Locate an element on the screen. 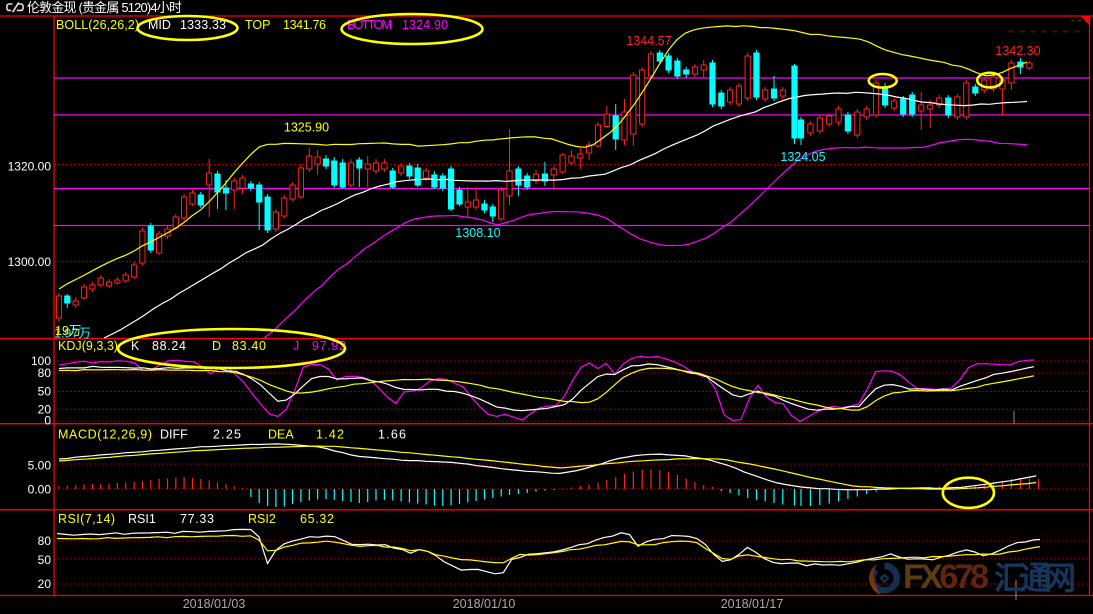  svg-text: KDJ(9,3,3) is located at coordinates (88, 346).